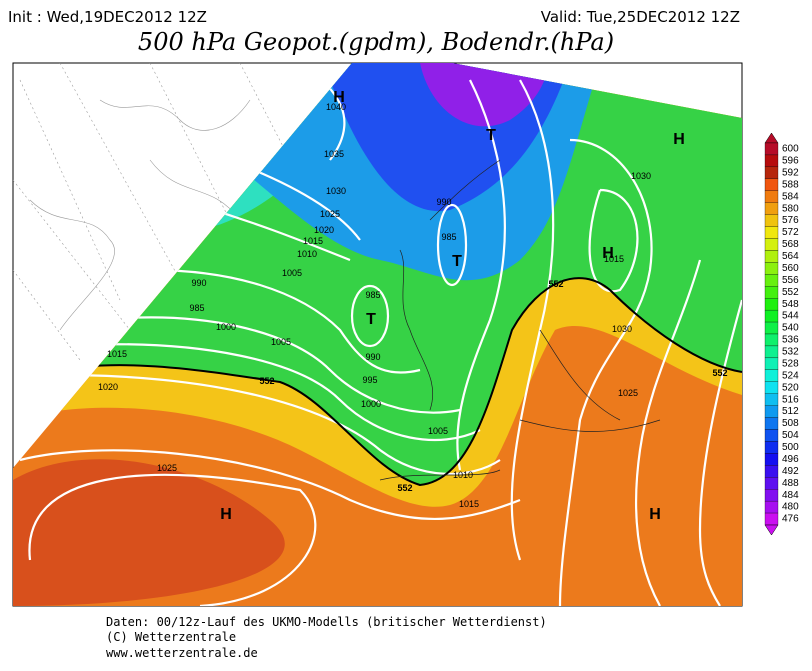 The image size is (812, 671). Describe the element at coordinates (790, 292) in the screenshot. I see `colorbar-label: 552` at that location.